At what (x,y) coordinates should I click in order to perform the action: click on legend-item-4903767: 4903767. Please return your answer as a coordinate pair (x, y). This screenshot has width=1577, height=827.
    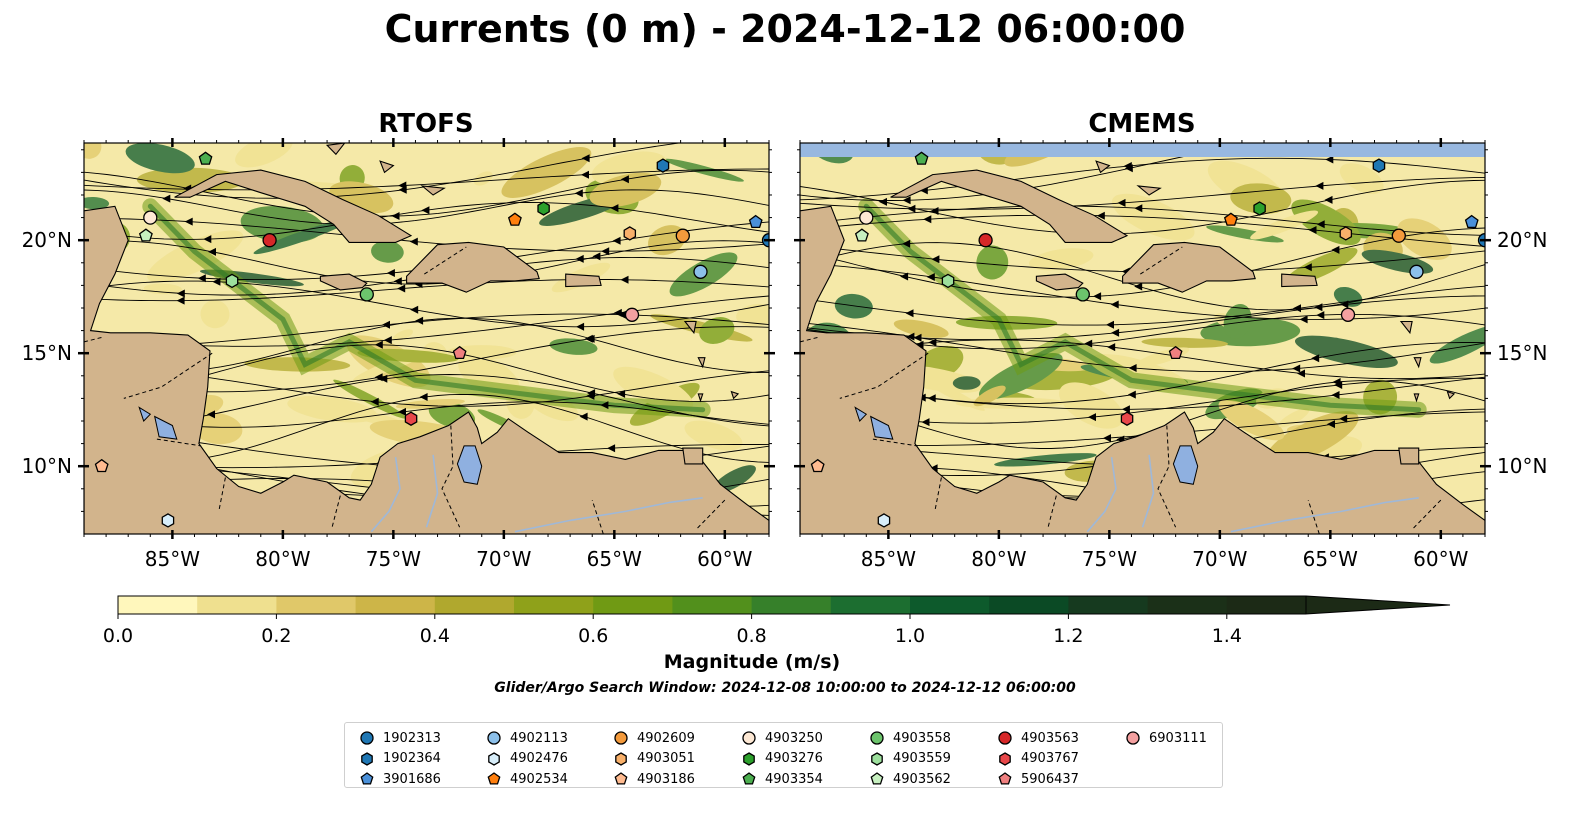
    Looking at the image, I should click on (1038, 759).